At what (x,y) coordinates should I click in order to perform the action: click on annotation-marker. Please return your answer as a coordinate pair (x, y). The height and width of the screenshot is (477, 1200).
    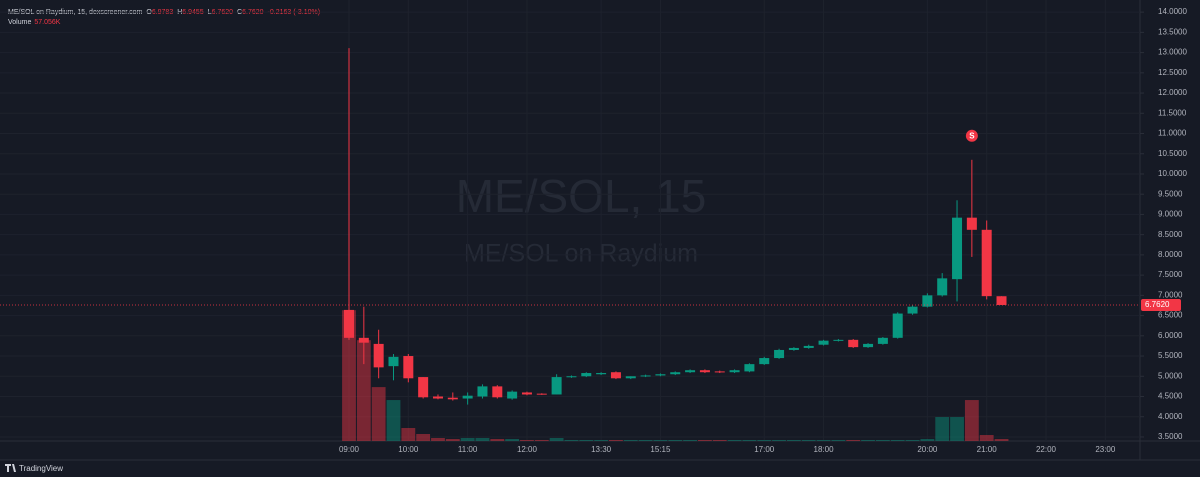
    Looking at the image, I should click on (971, 135).